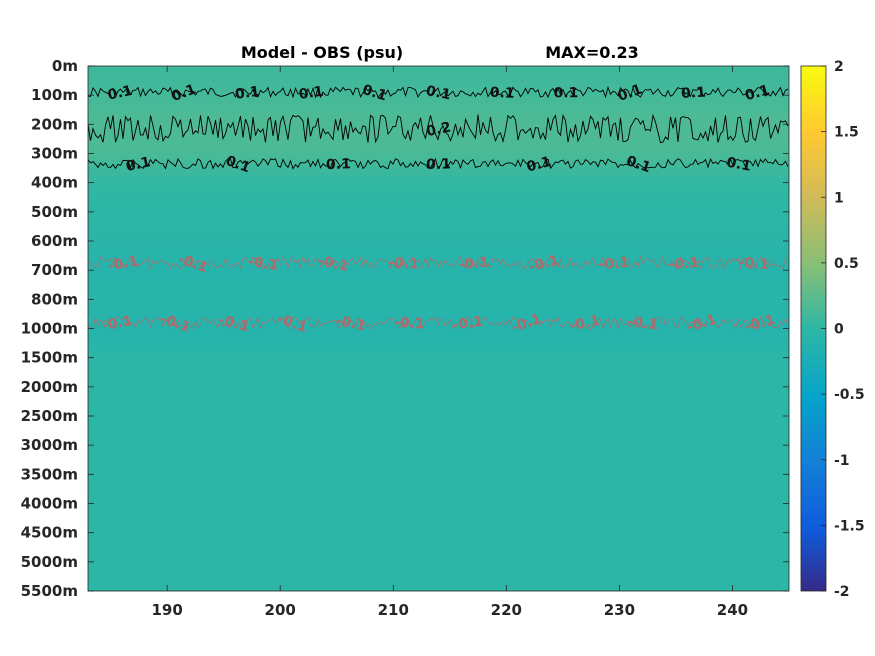 The height and width of the screenshot is (656, 875). Describe the element at coordinates (846, 264) in the screenshot. I see `colorbar-tick-label: 0.5` at that location.